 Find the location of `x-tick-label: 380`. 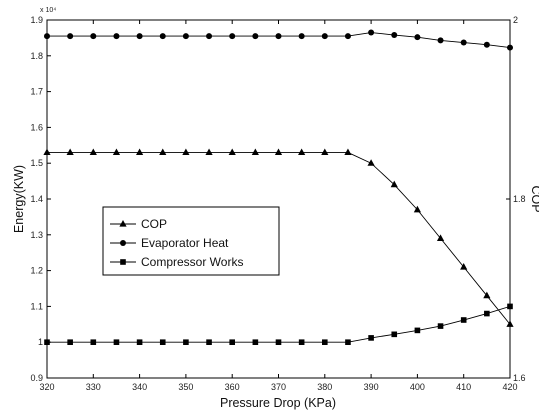

x-tick-label: 380 is located at coordinates (324, 387).